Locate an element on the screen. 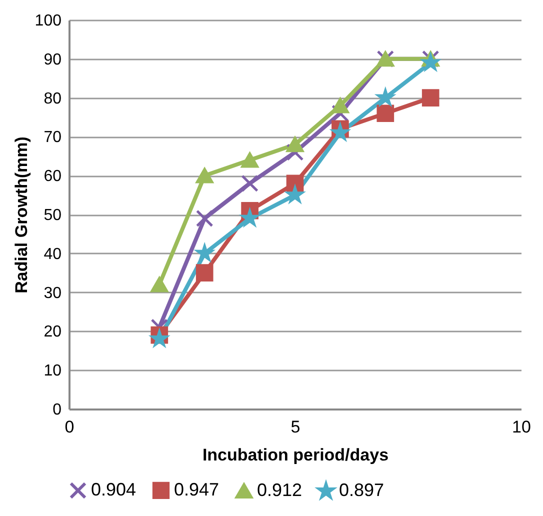 The image size is (543, 516). x-tick-label: 5 is located at coordinates (295, 427).